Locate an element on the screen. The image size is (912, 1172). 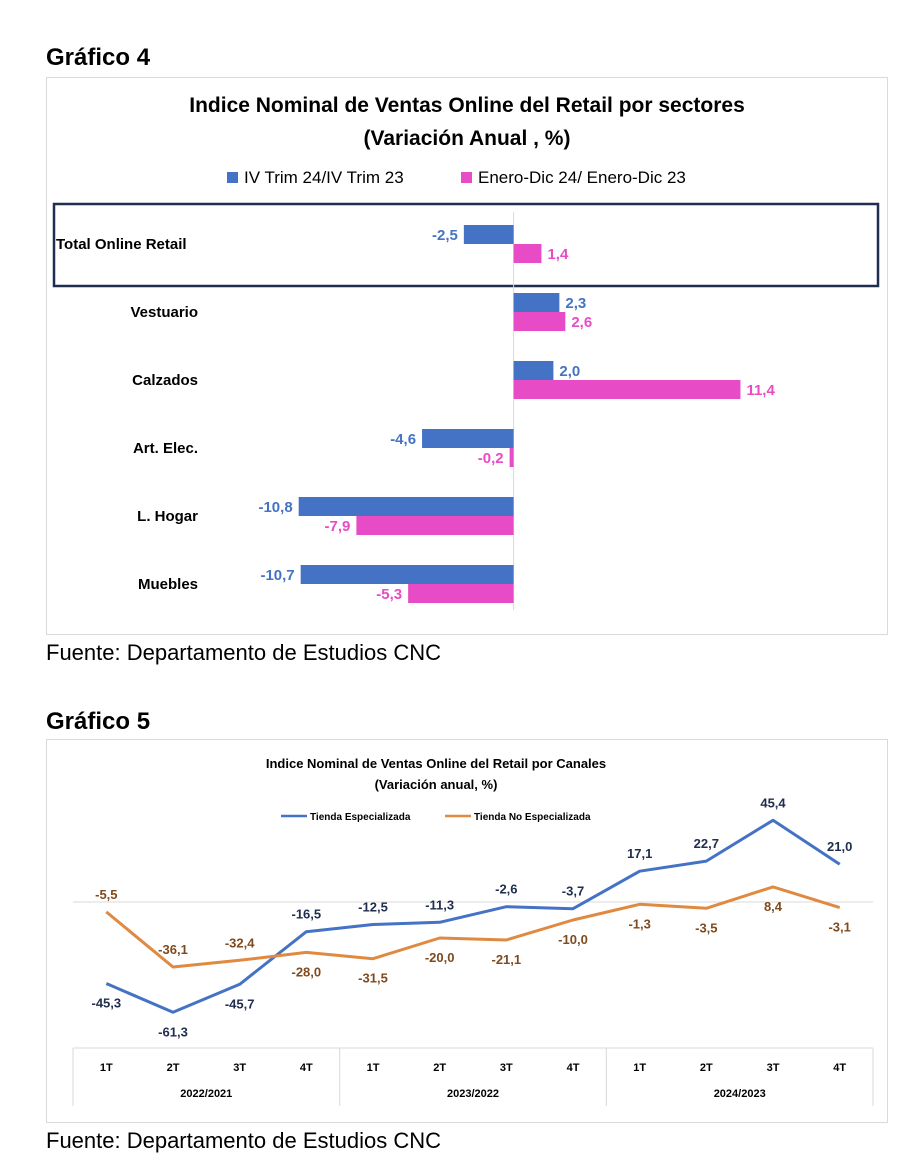
data-label: -12,5 is located at coordinates (373, 907).